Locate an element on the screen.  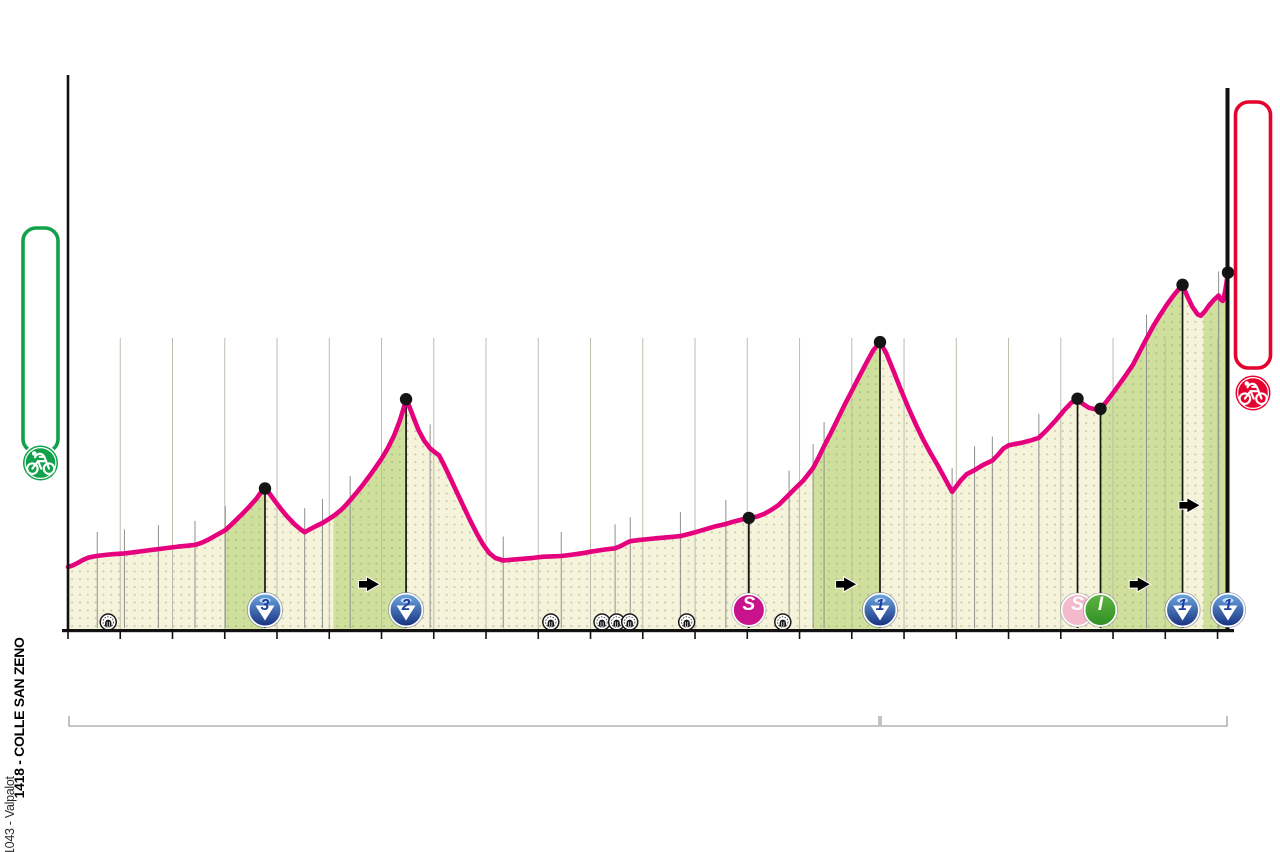
axis-tick-label: 150 is located at coordinates (5, 1).